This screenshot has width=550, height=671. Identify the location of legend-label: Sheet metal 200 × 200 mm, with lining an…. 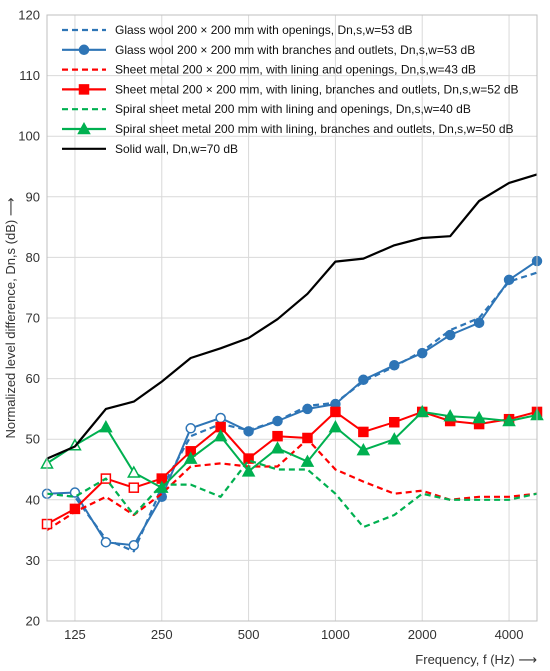
(295, 70).